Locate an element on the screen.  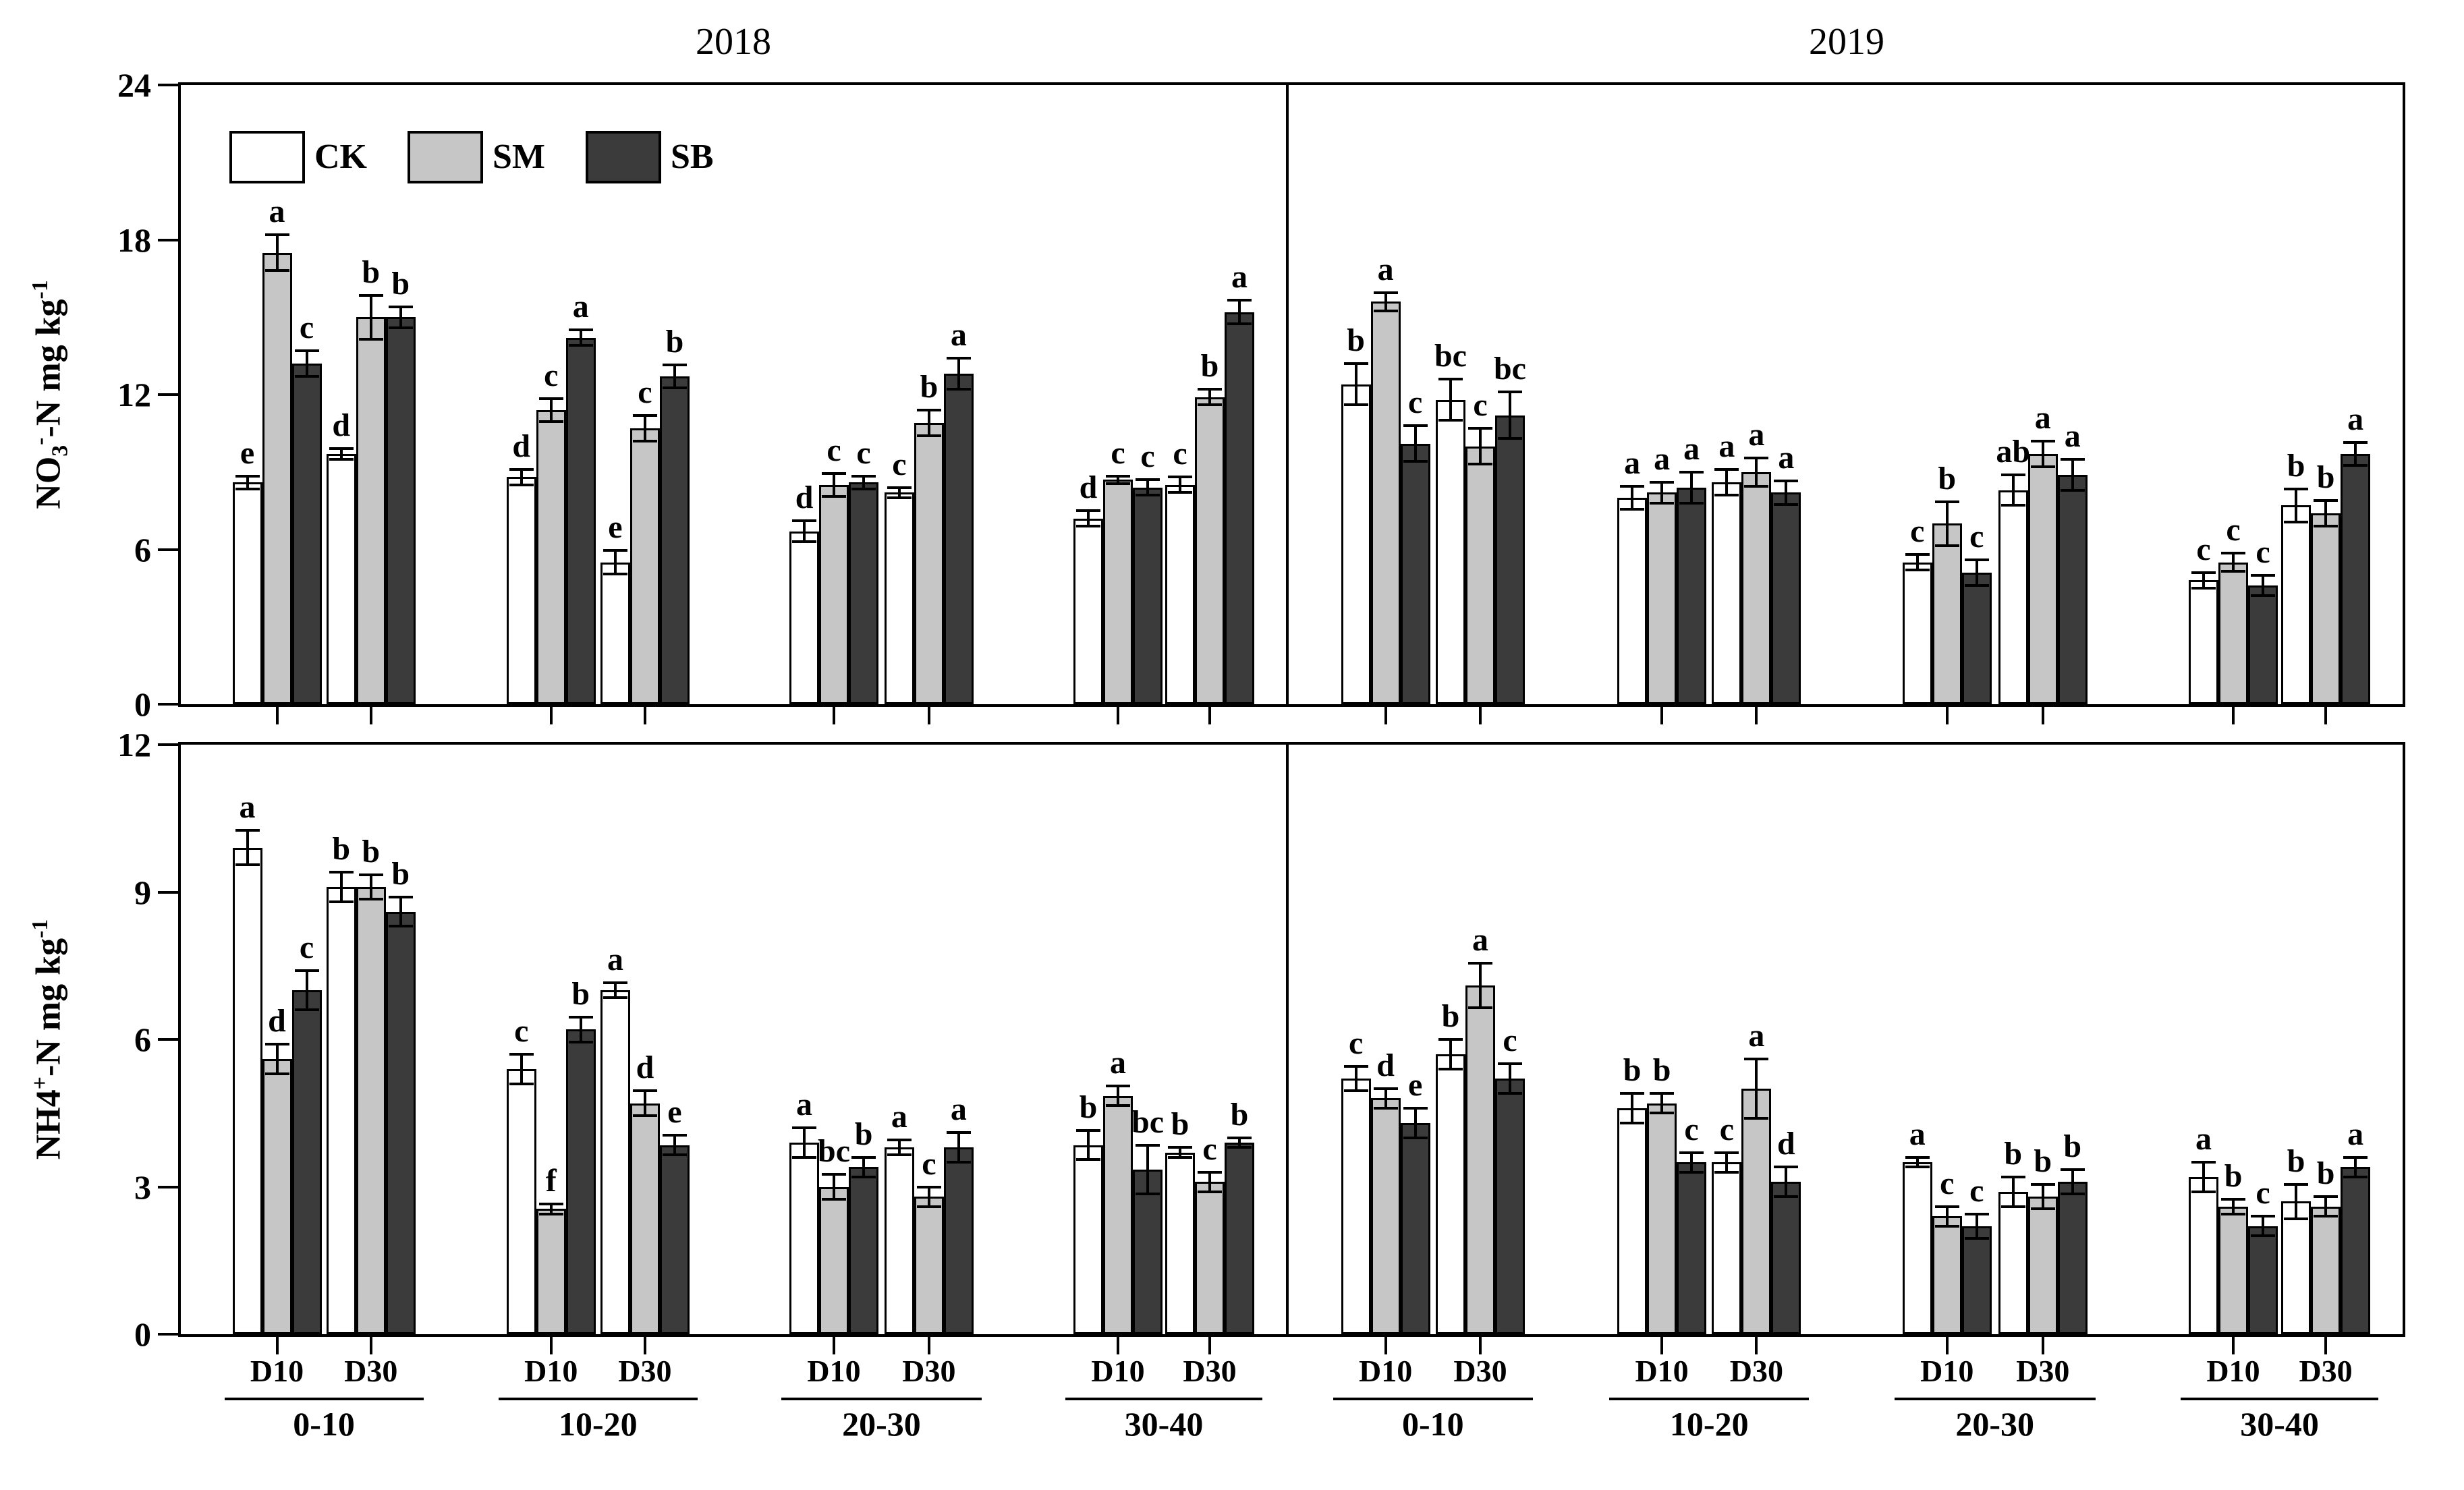
bar-CK-10-20-D30 is located at coordinates (1727, 1248).